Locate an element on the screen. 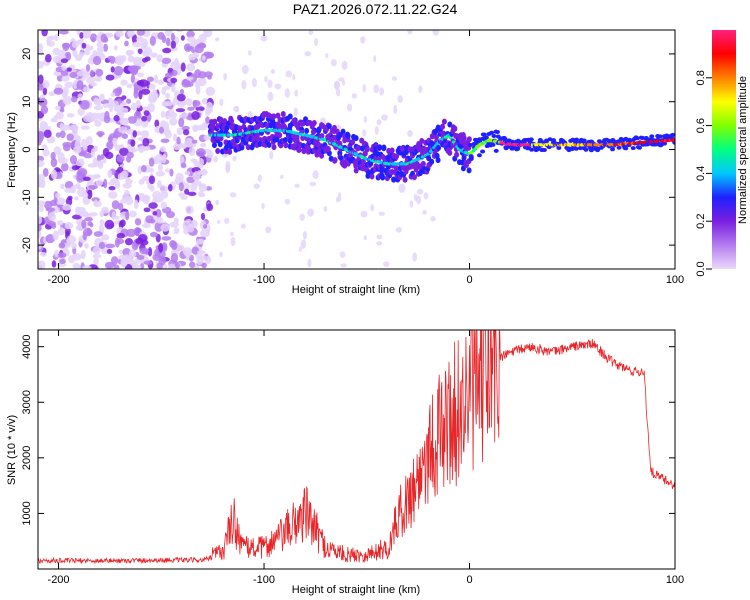 This screenshot has height=600, width=750. colorbar-tick-label: 0.8 is located at coordinates (701, 77).